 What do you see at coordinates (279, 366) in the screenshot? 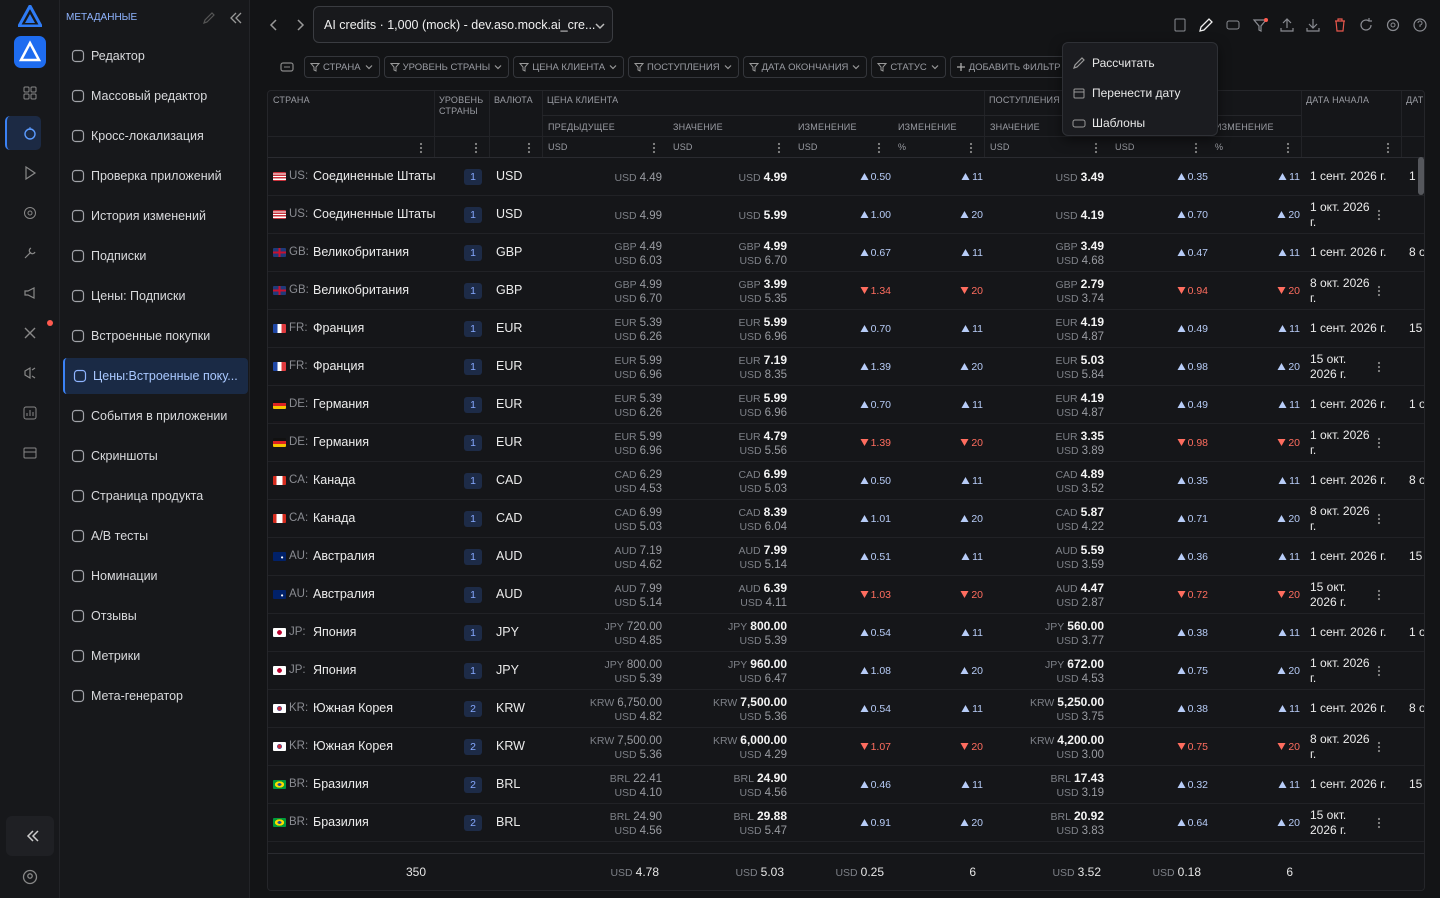
I see `flag` at bounding box center [279, 366].